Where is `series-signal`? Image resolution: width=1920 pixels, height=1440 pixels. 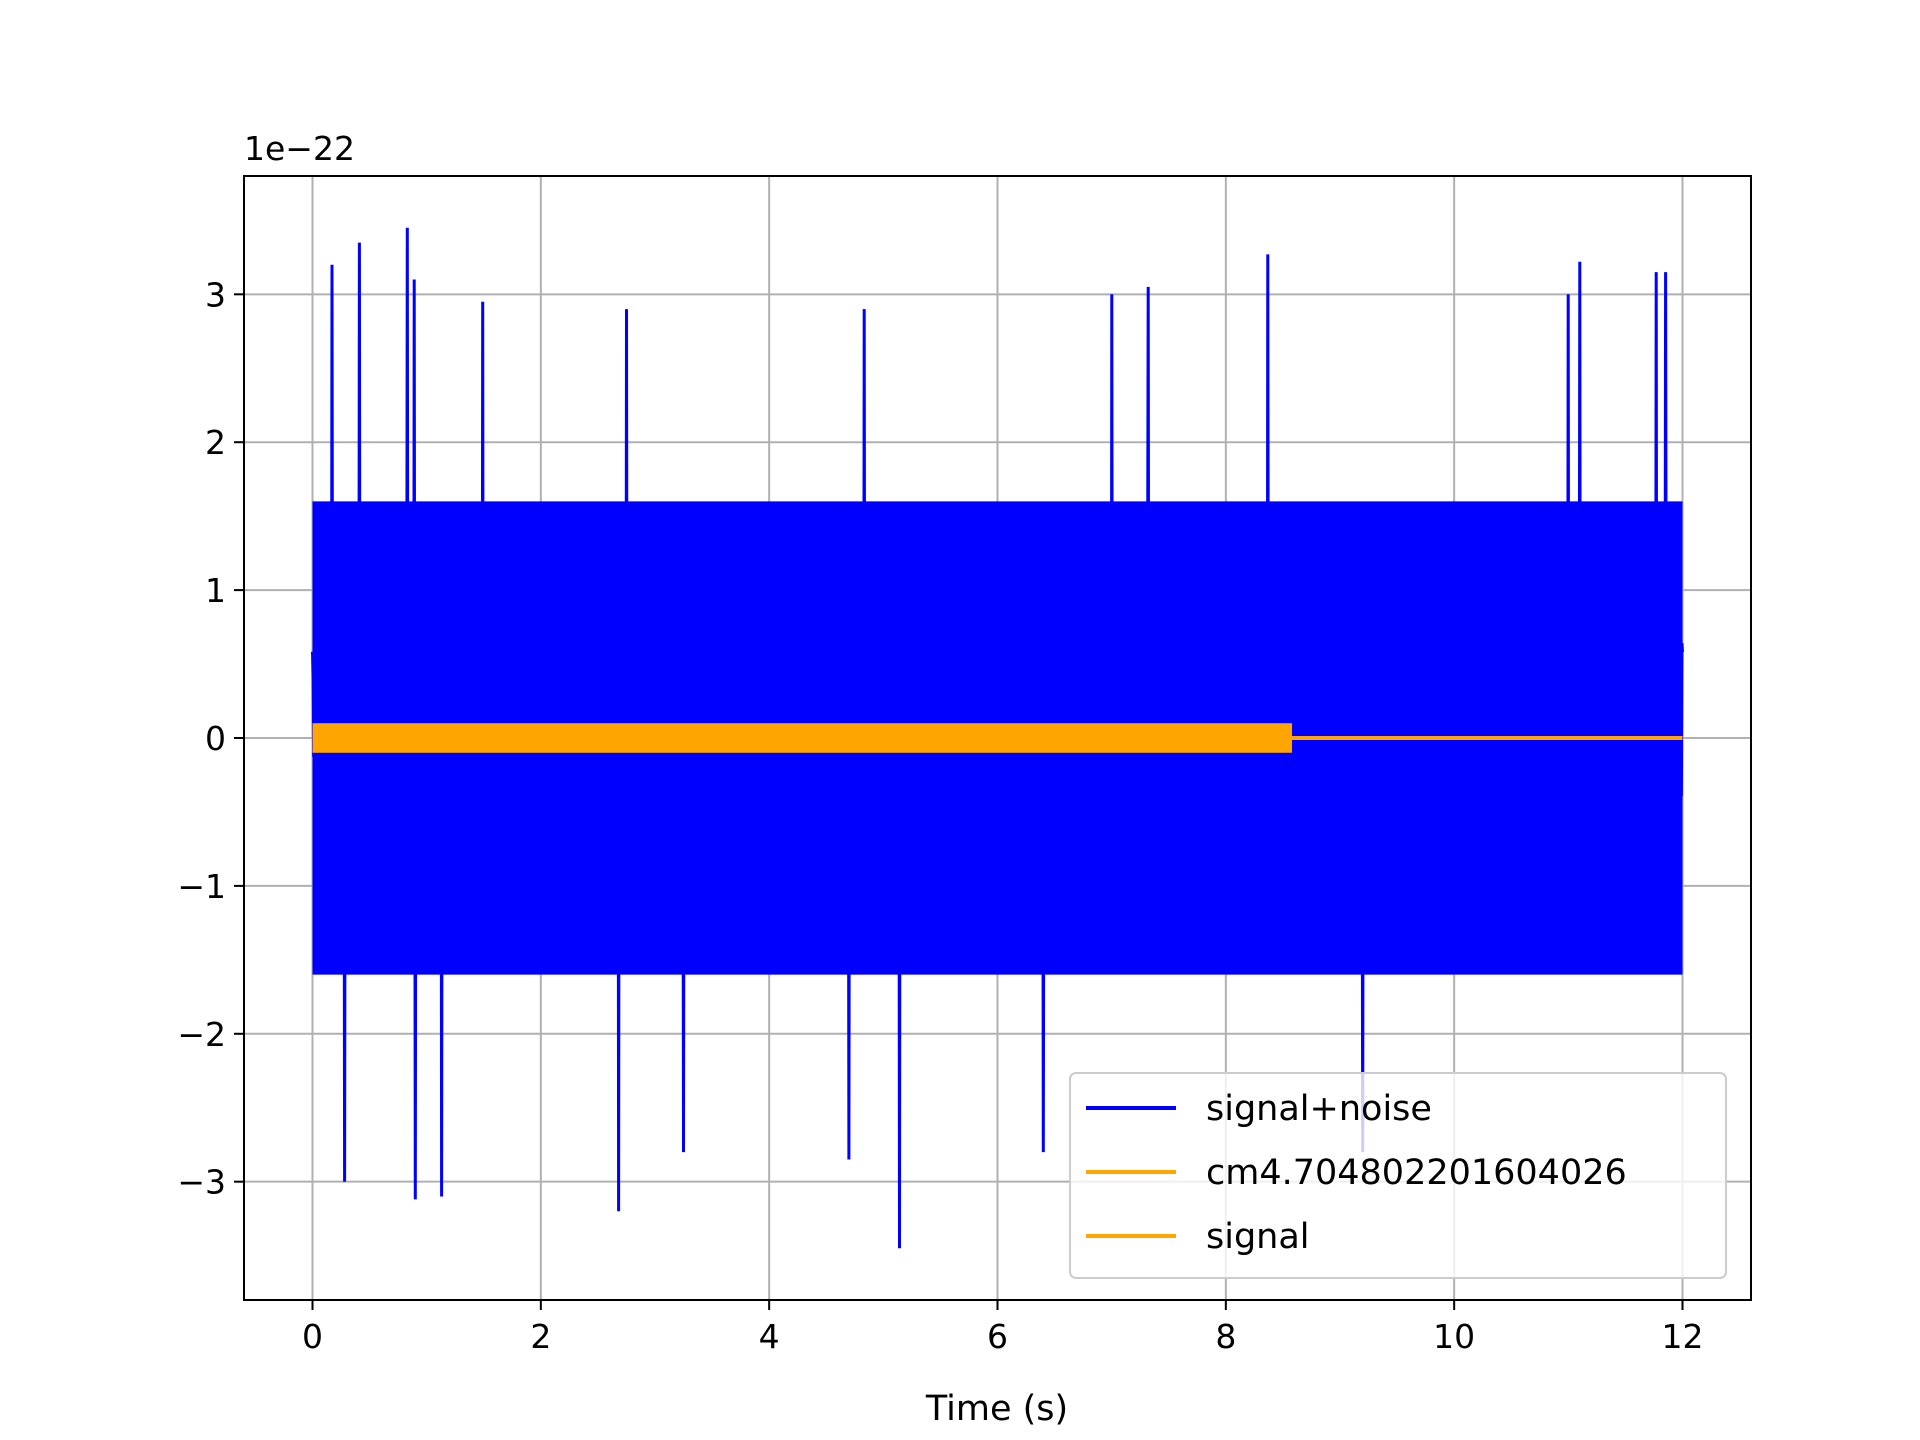 series-signal is located at coordinates (802, 738).